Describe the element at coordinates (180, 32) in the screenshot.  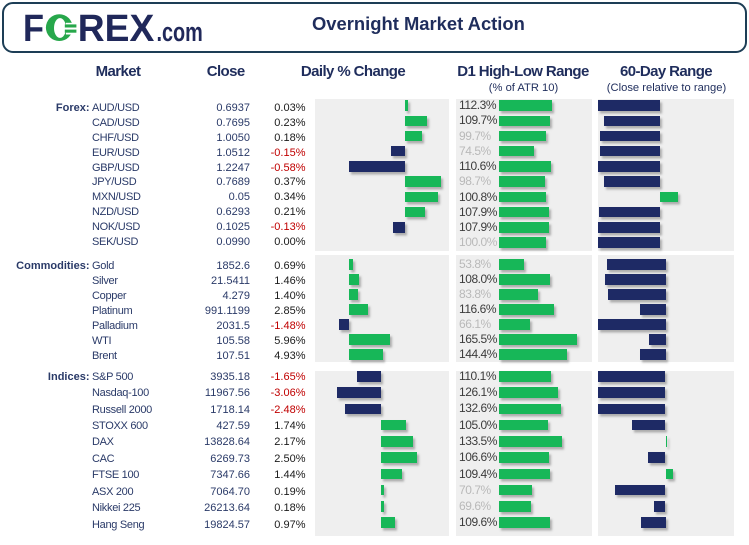
I see `svg-text: .com` at that location.